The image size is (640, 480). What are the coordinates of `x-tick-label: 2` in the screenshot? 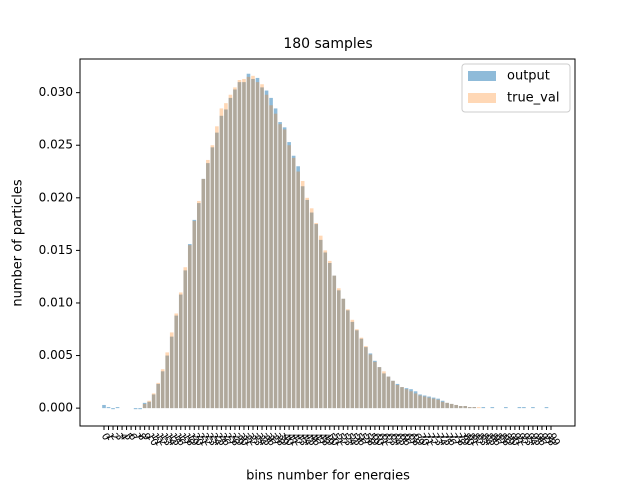 It's located at (114, 437).